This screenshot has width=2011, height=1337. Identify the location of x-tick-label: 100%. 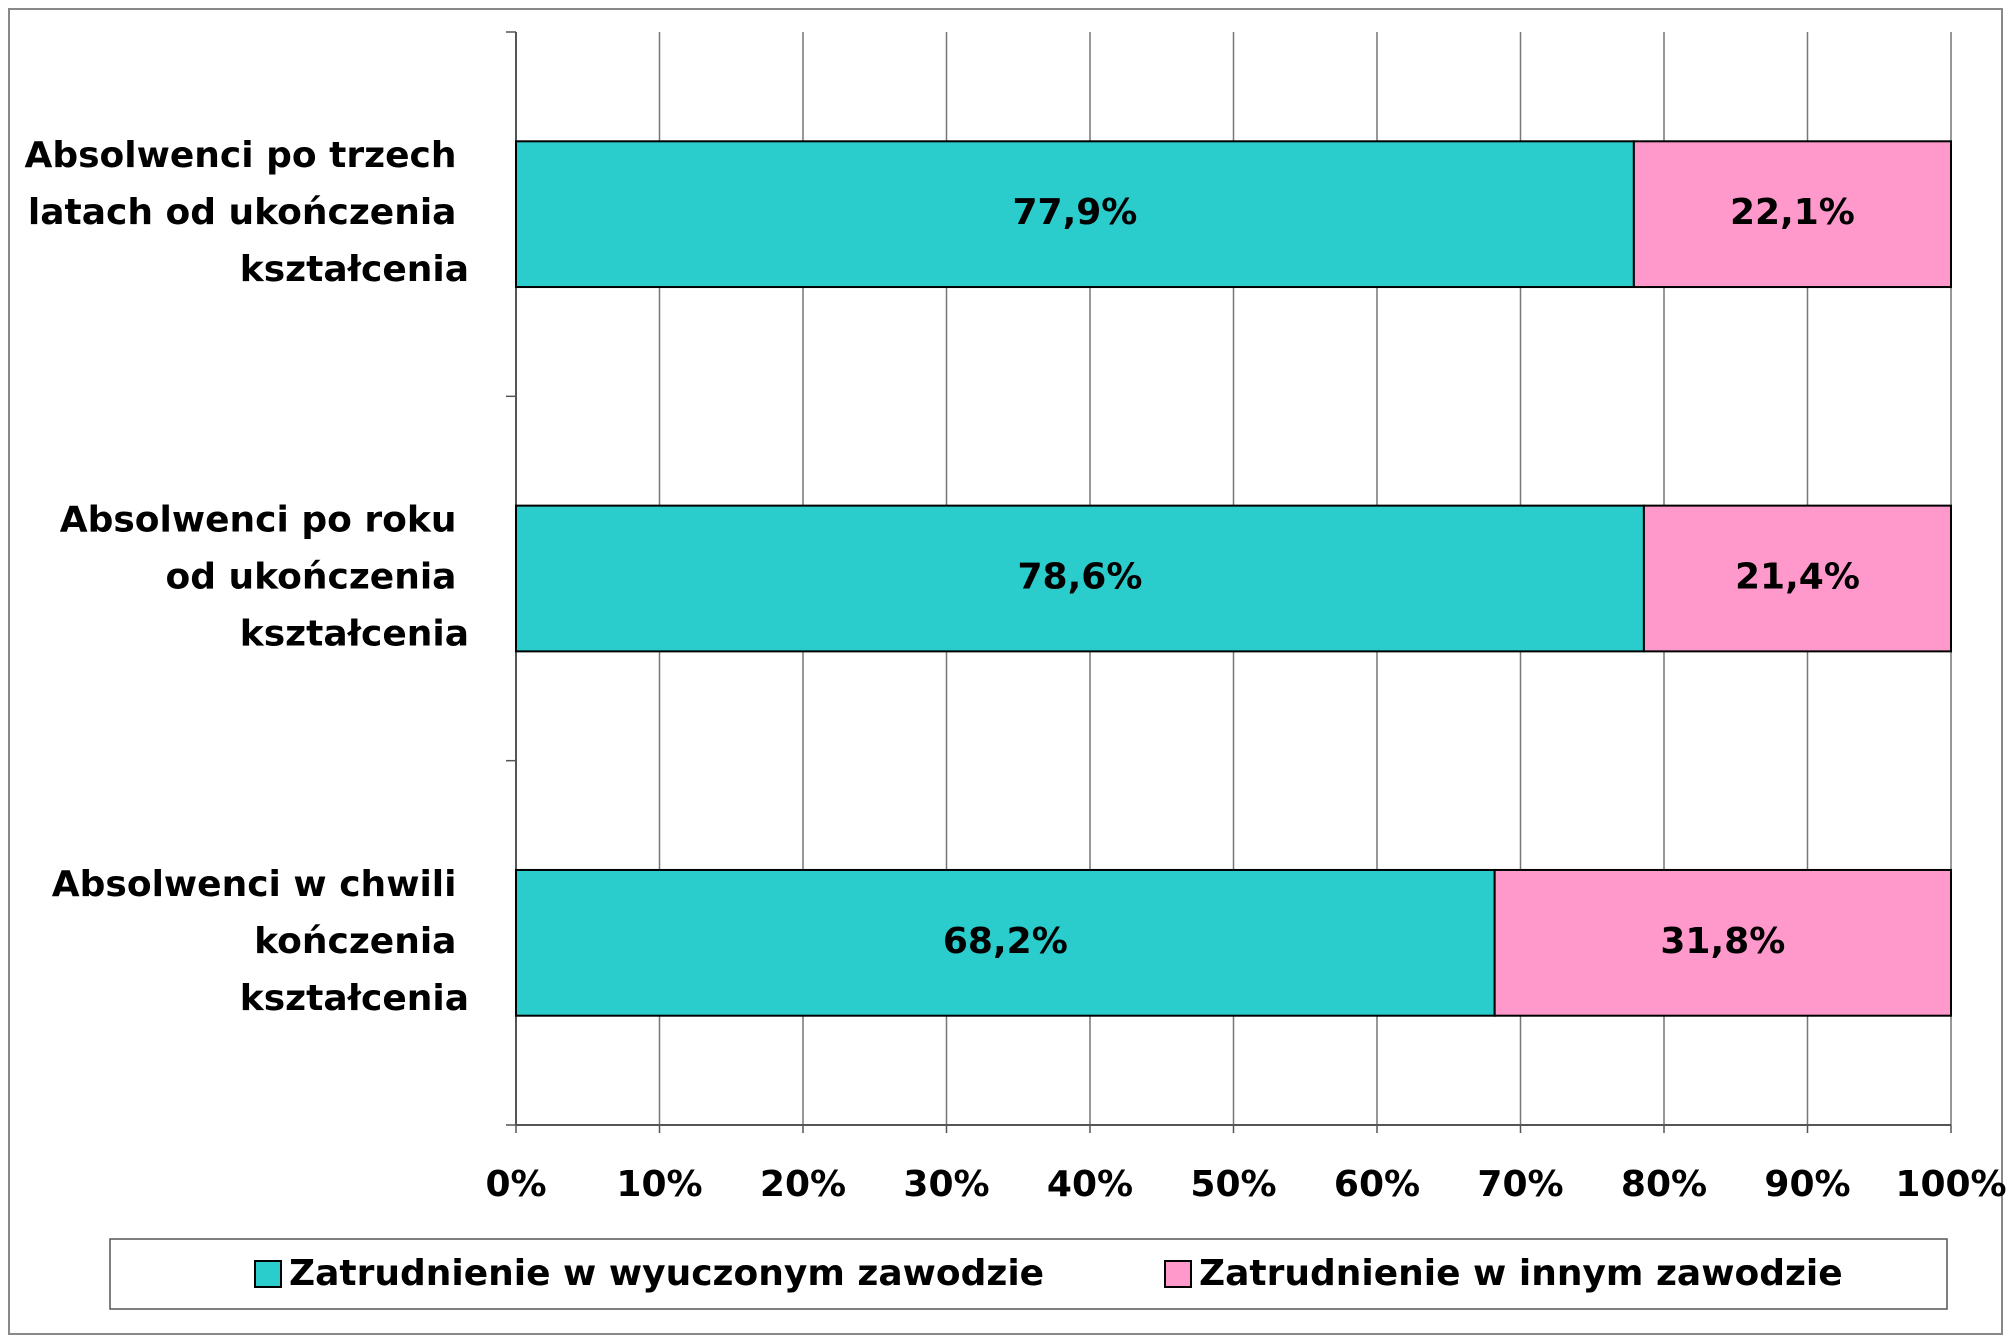
(1950, 1184).